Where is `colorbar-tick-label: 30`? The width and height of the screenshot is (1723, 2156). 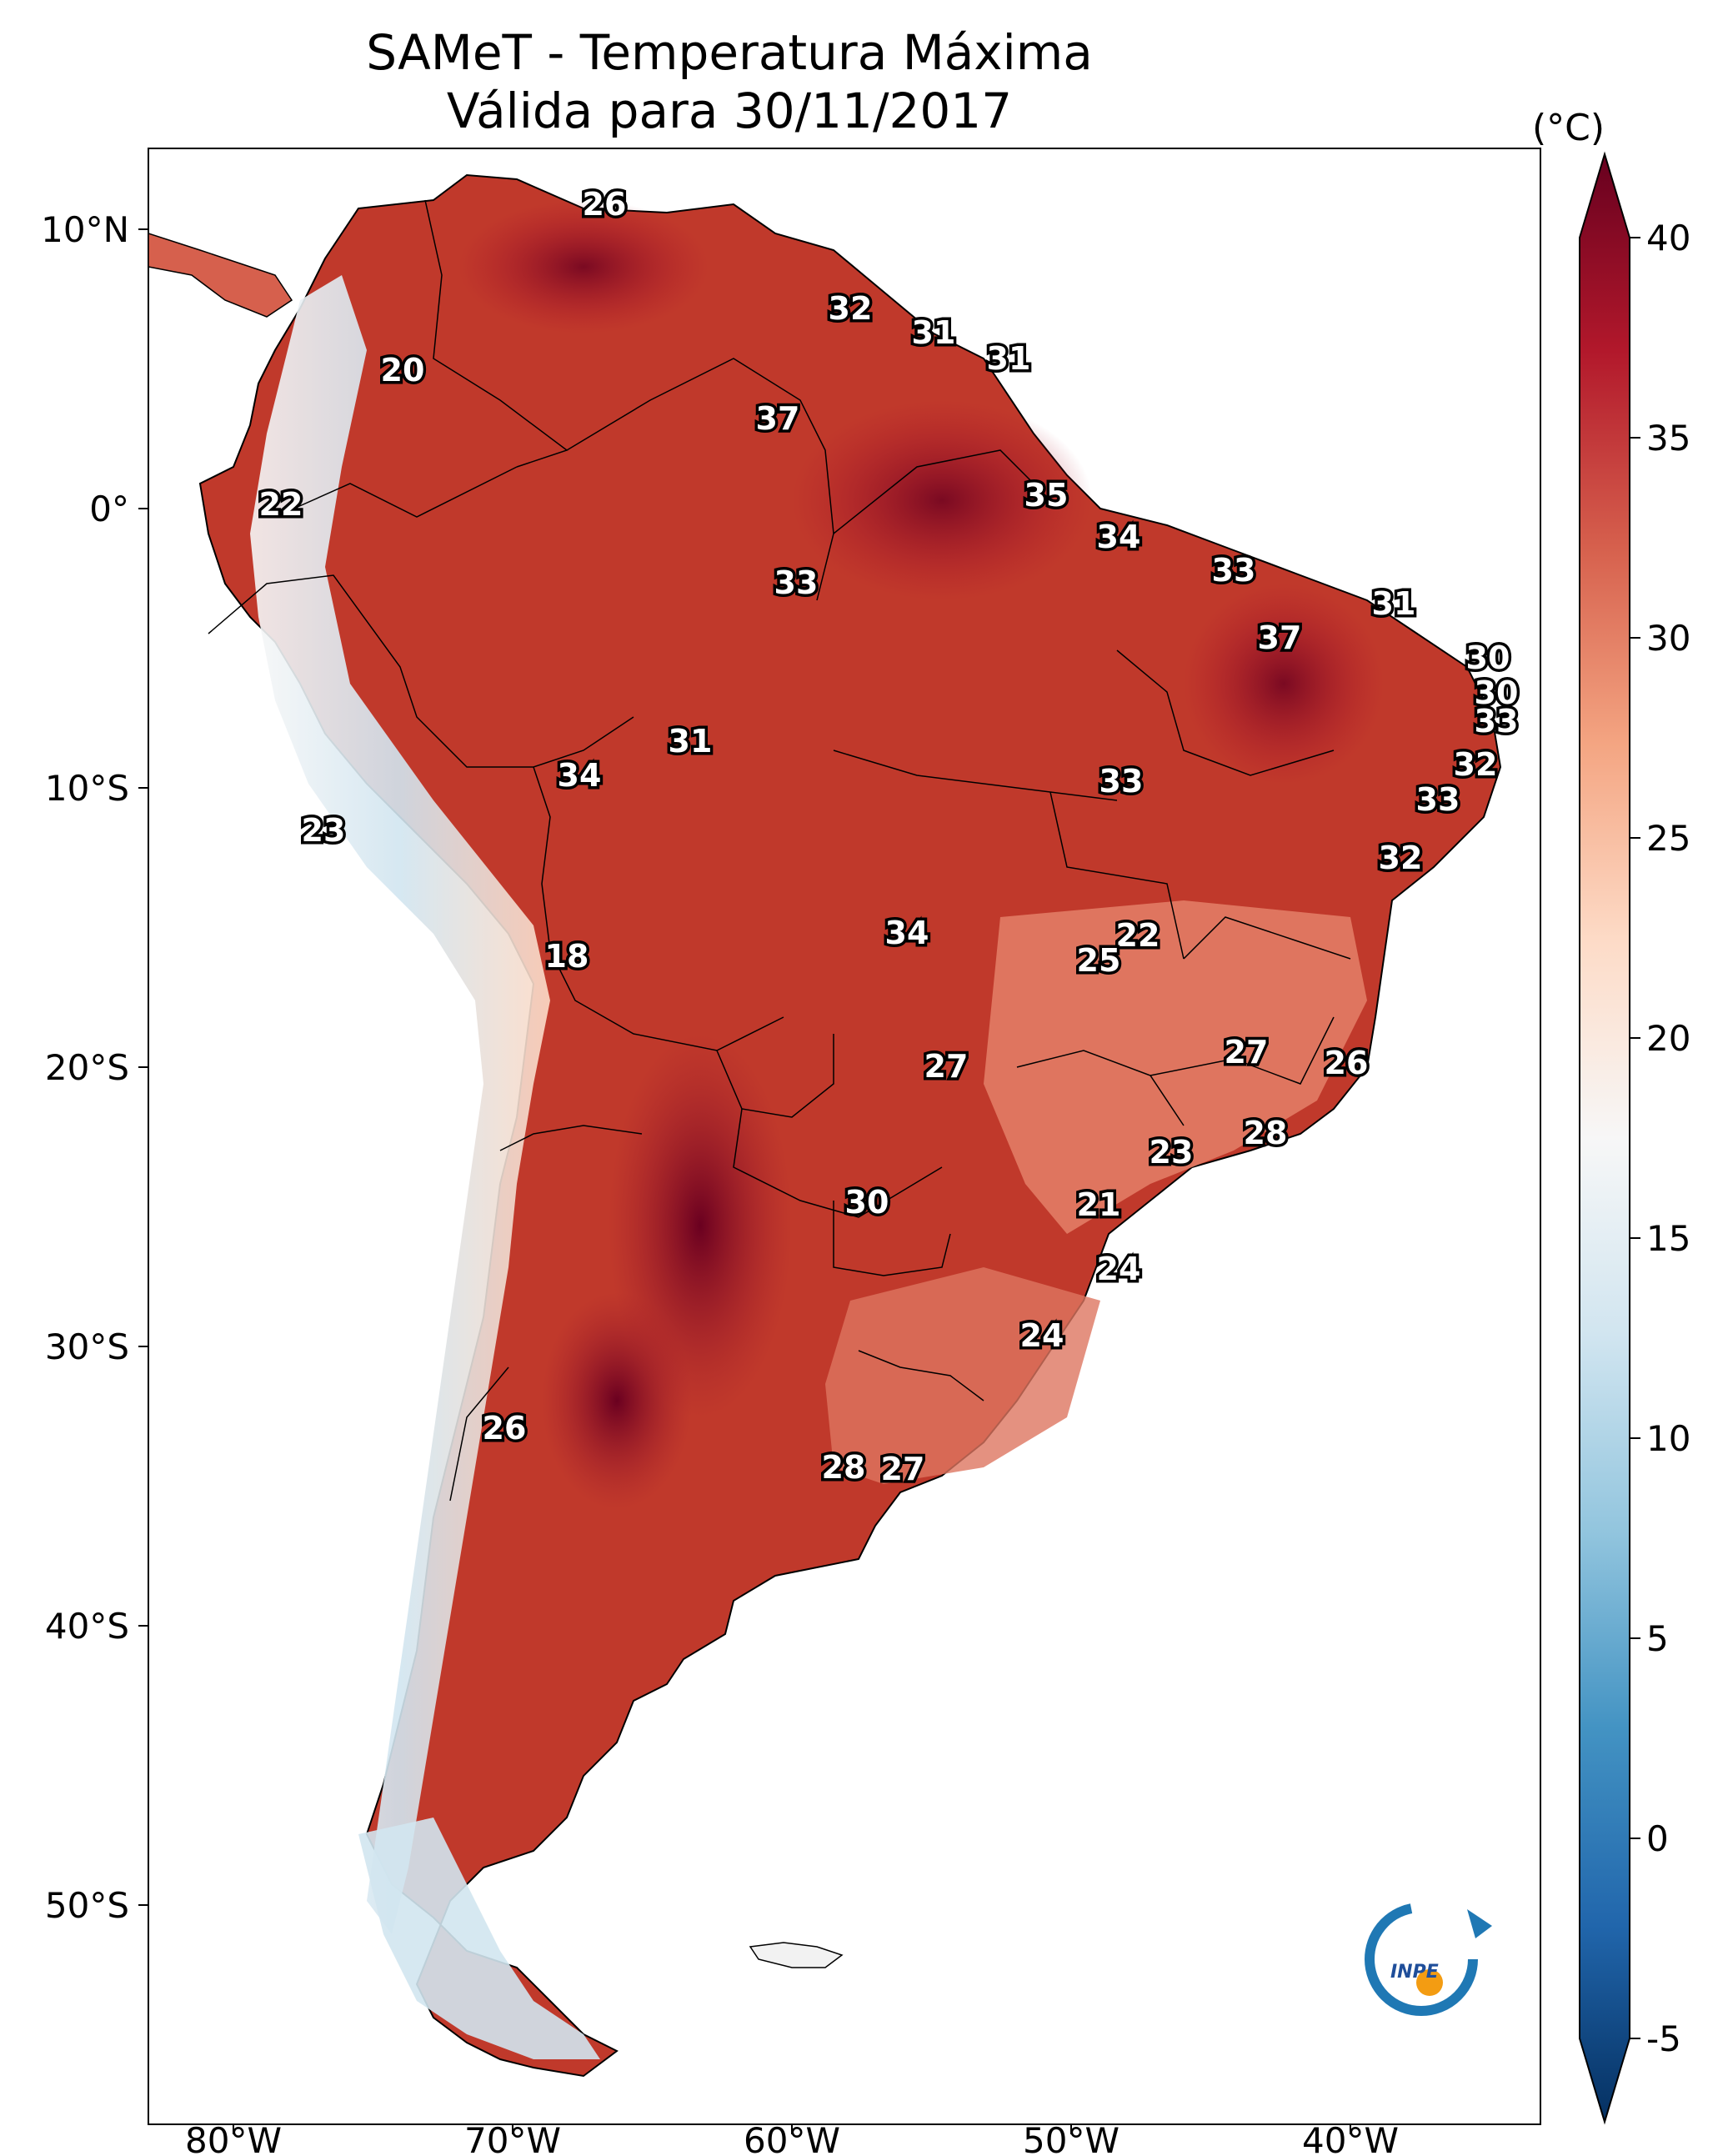 colorbar-tick-label: 30 is located at coordinates (1668, 638).